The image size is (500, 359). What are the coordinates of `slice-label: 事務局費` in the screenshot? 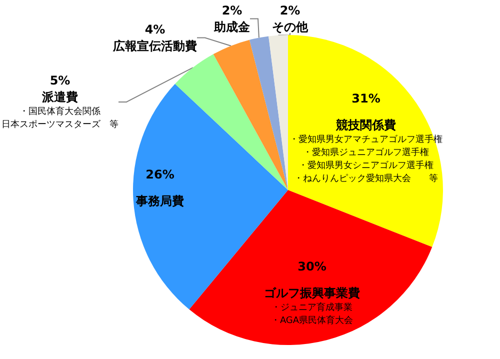 It's located at (159, 201).